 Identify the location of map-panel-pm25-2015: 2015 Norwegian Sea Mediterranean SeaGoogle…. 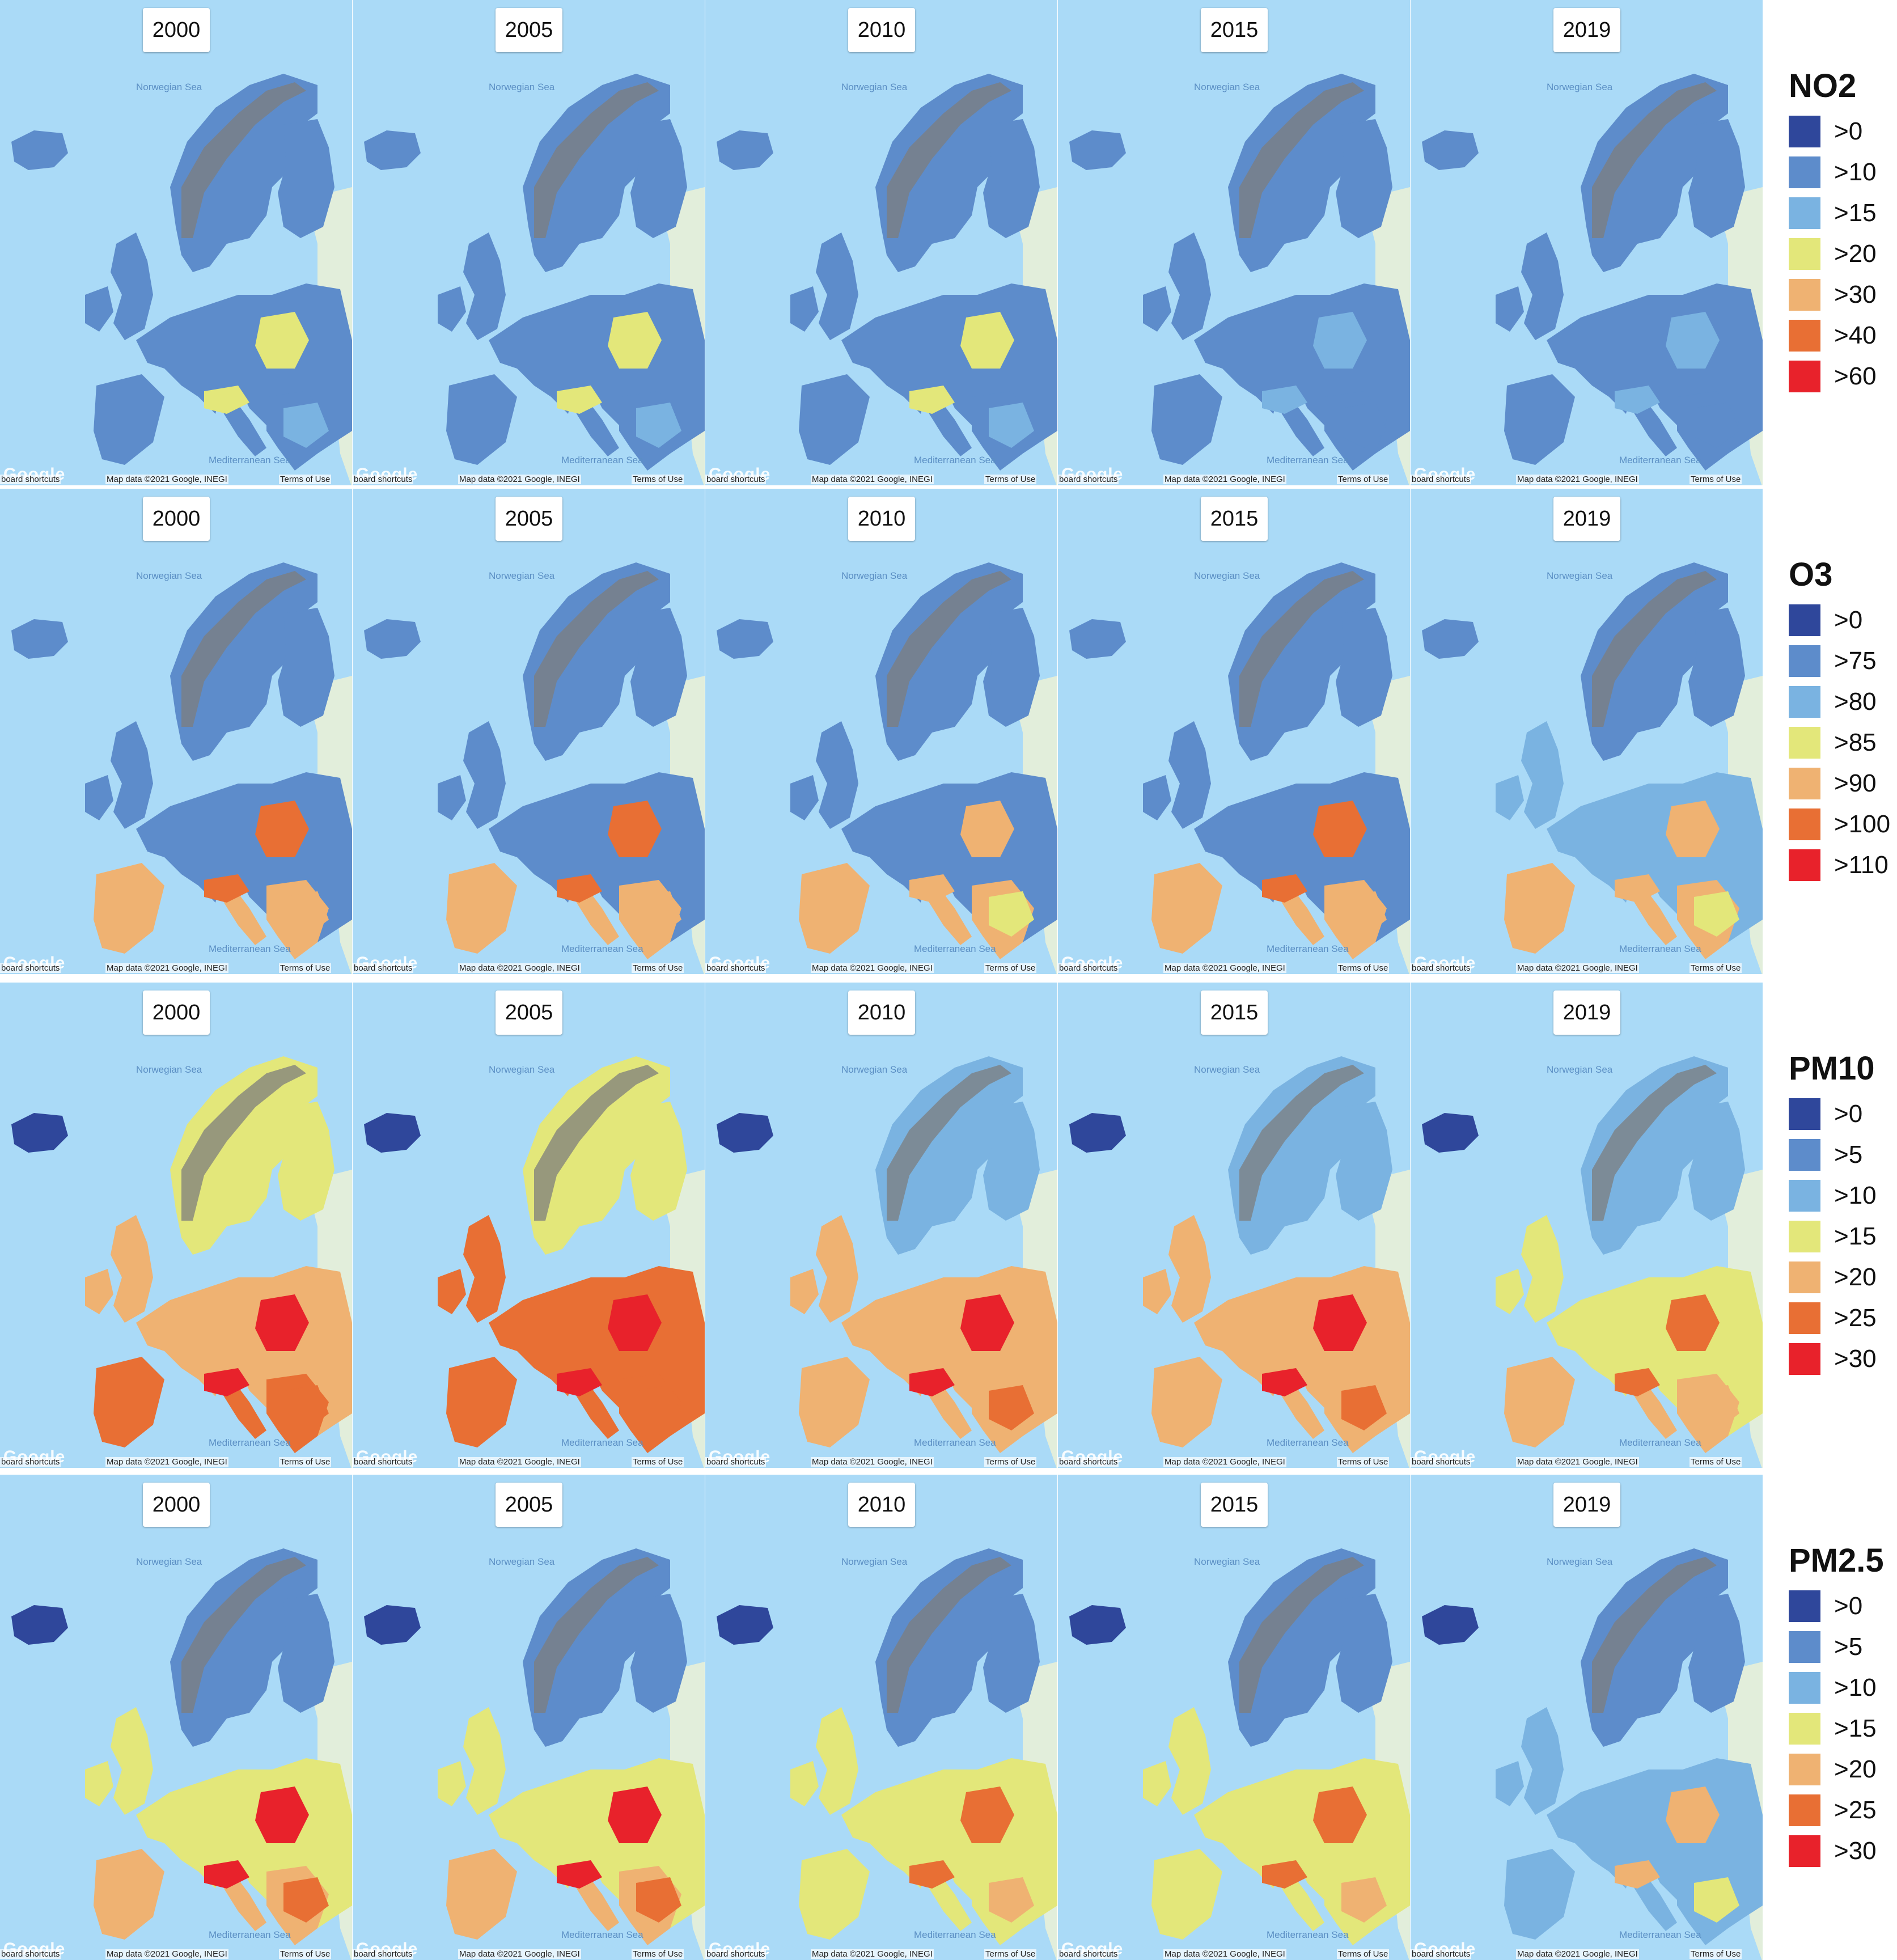
(1234, 1718).